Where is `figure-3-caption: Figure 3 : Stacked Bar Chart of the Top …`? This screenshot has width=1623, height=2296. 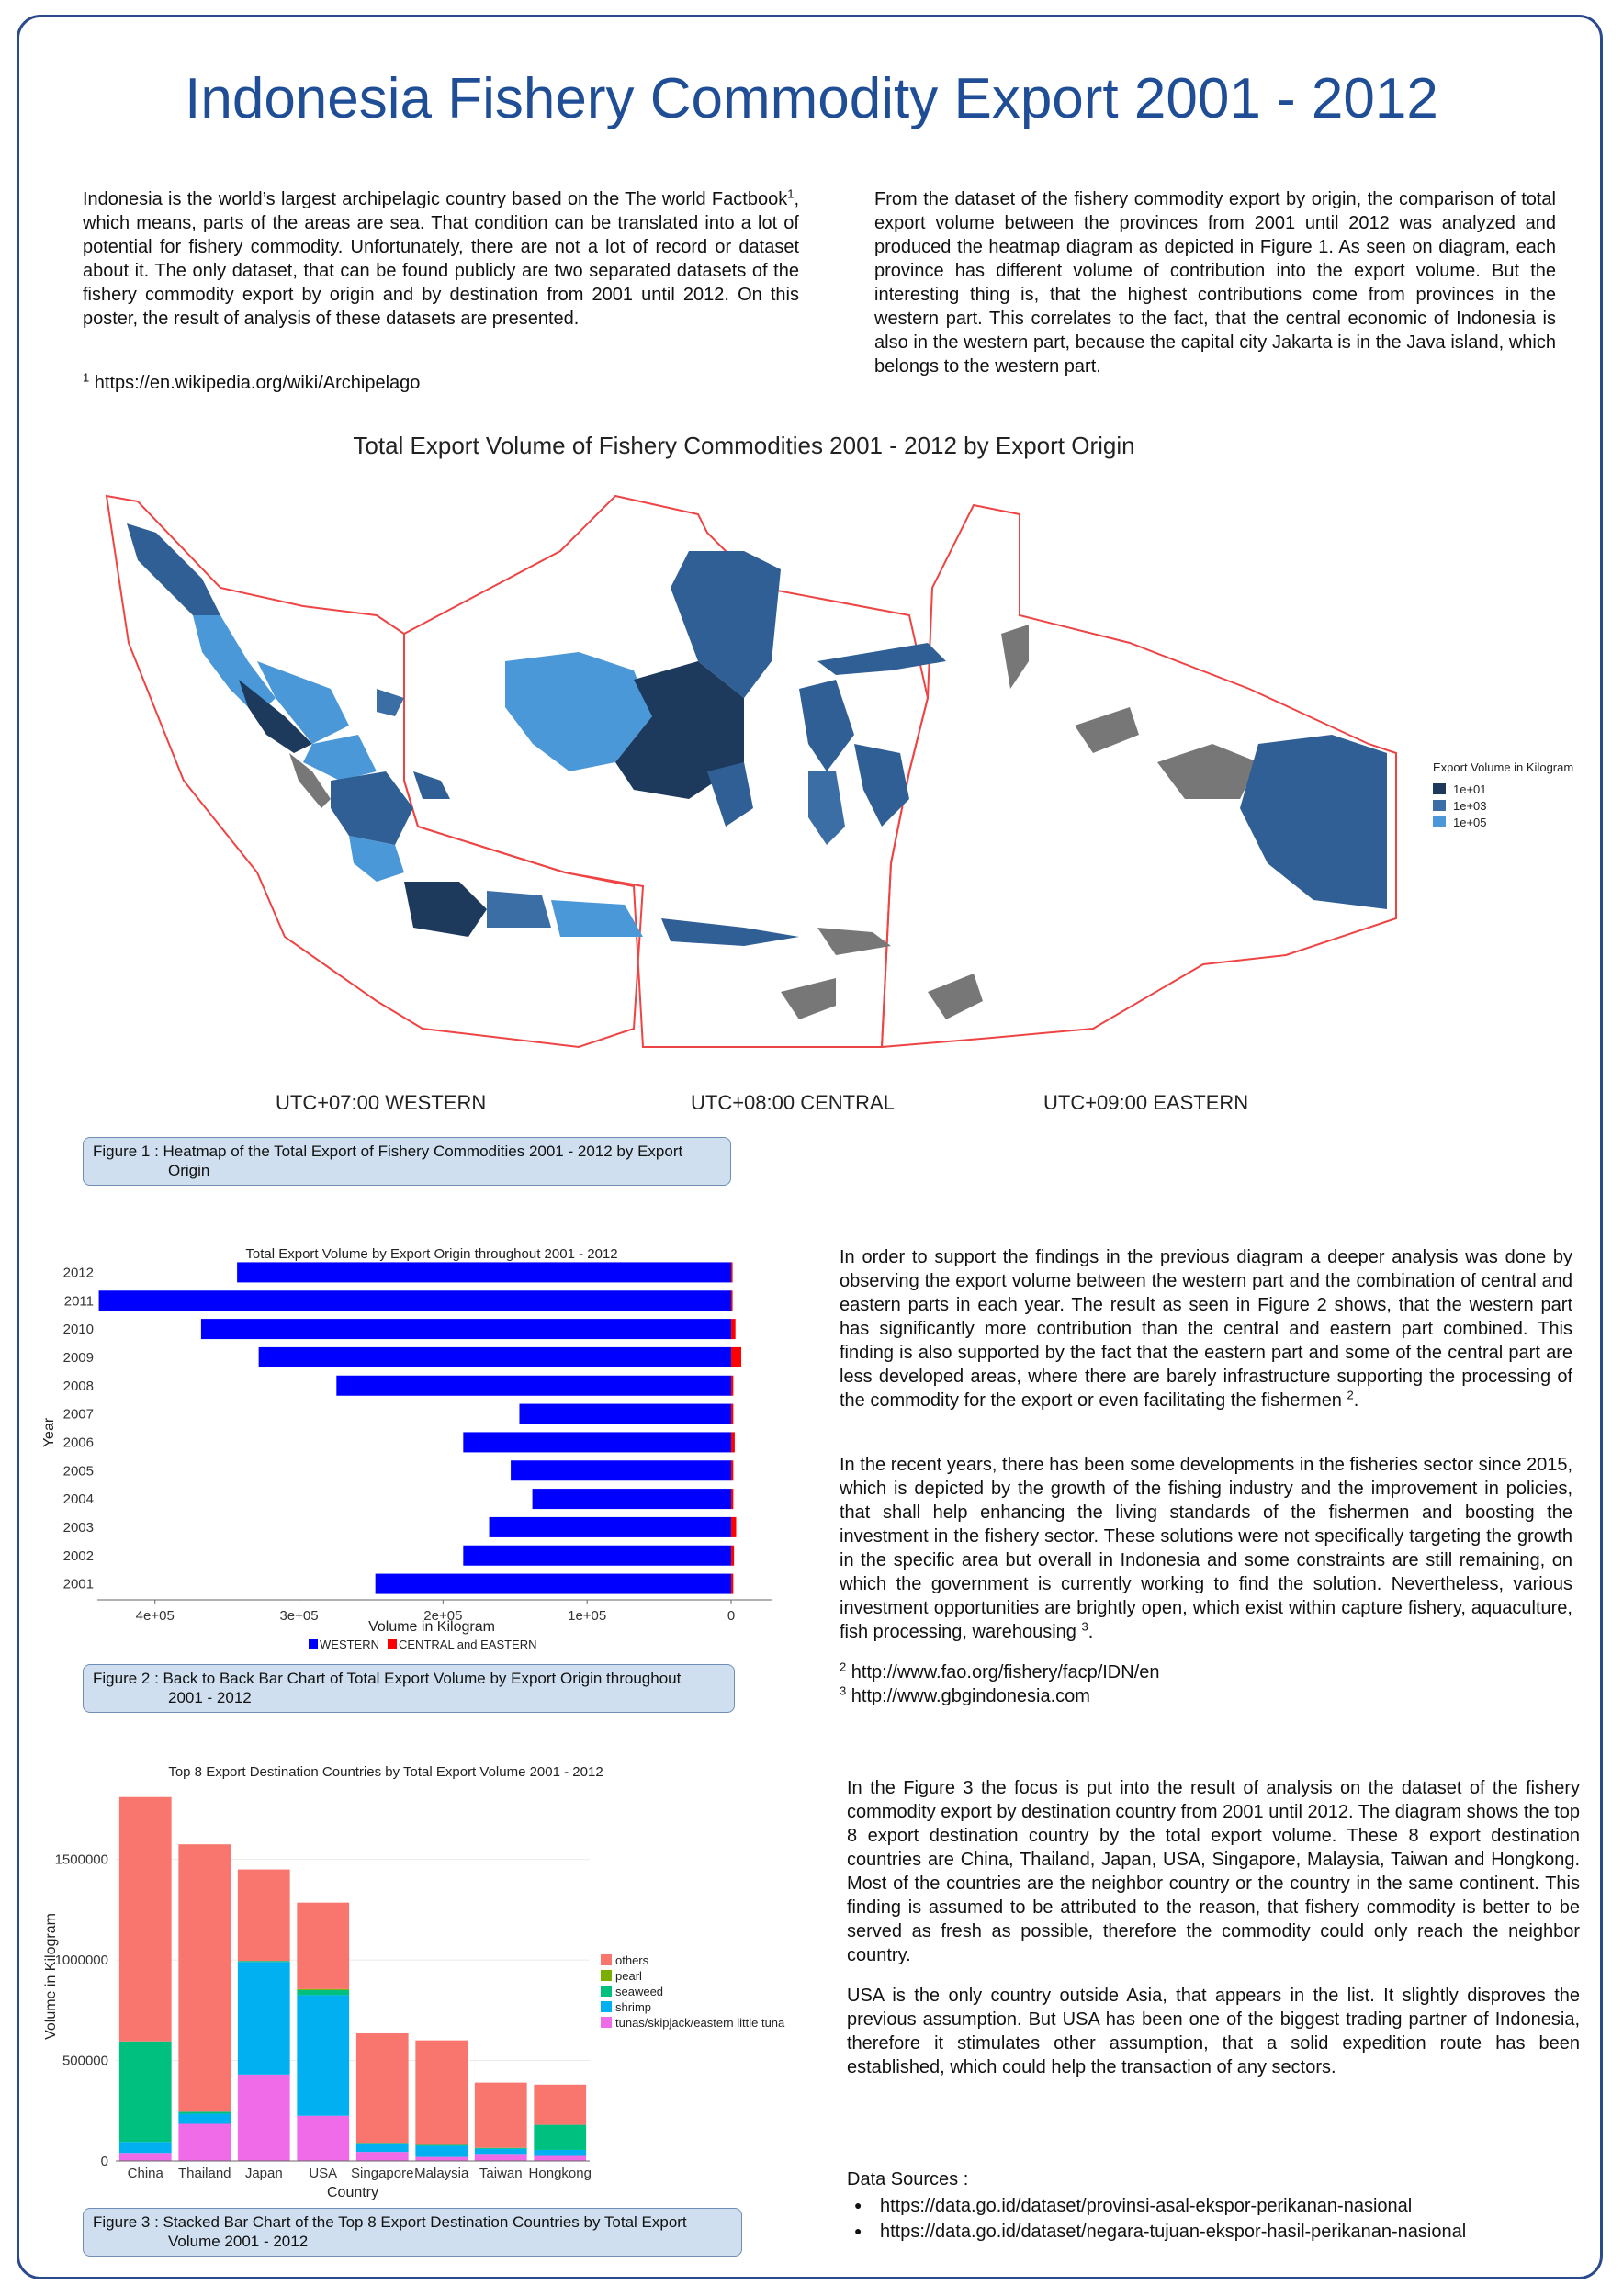
figure-3-caption: Figure 3 : Stacked Bar Chart of the Top … is located at coordinates (412, 2233).